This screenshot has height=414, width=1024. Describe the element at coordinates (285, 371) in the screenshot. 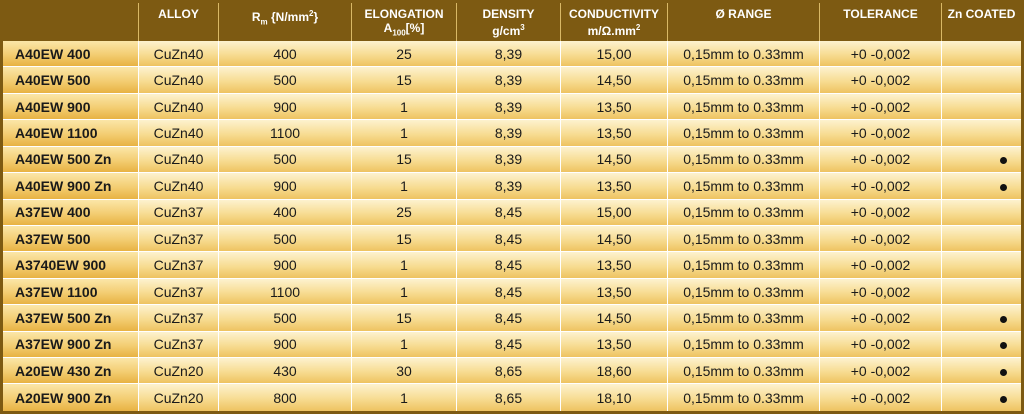

I see `cell-tensile-strength: 430` at that location.